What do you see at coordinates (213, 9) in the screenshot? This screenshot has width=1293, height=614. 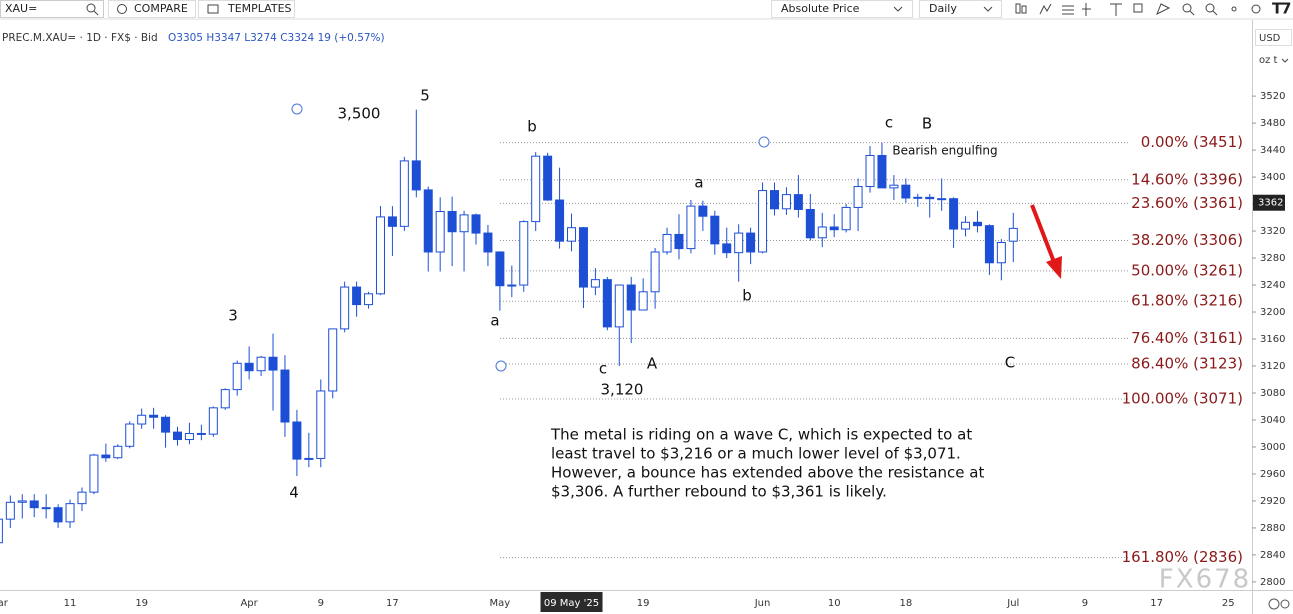 I see `templates-icon` at bounding box center [213, 9].